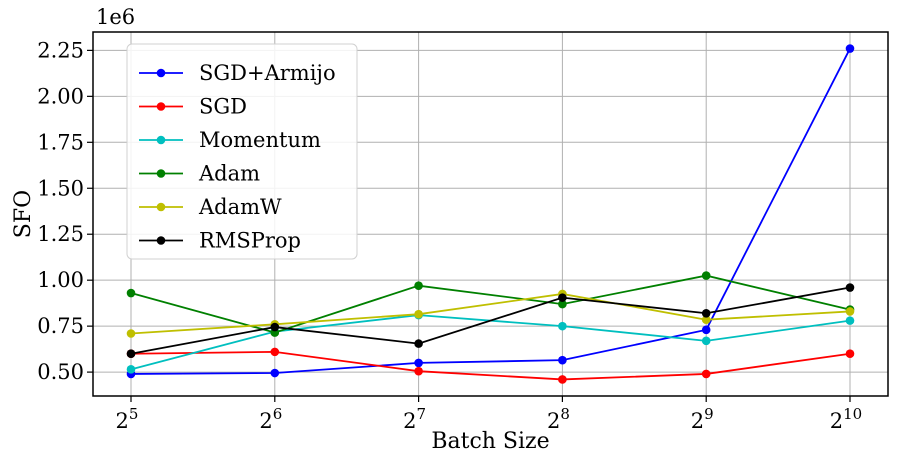 The image size is (900, 464). Describe the element at coordinates (267, 73) in the screenshot. I see `legend-label: SGD+Armijo` at that location.